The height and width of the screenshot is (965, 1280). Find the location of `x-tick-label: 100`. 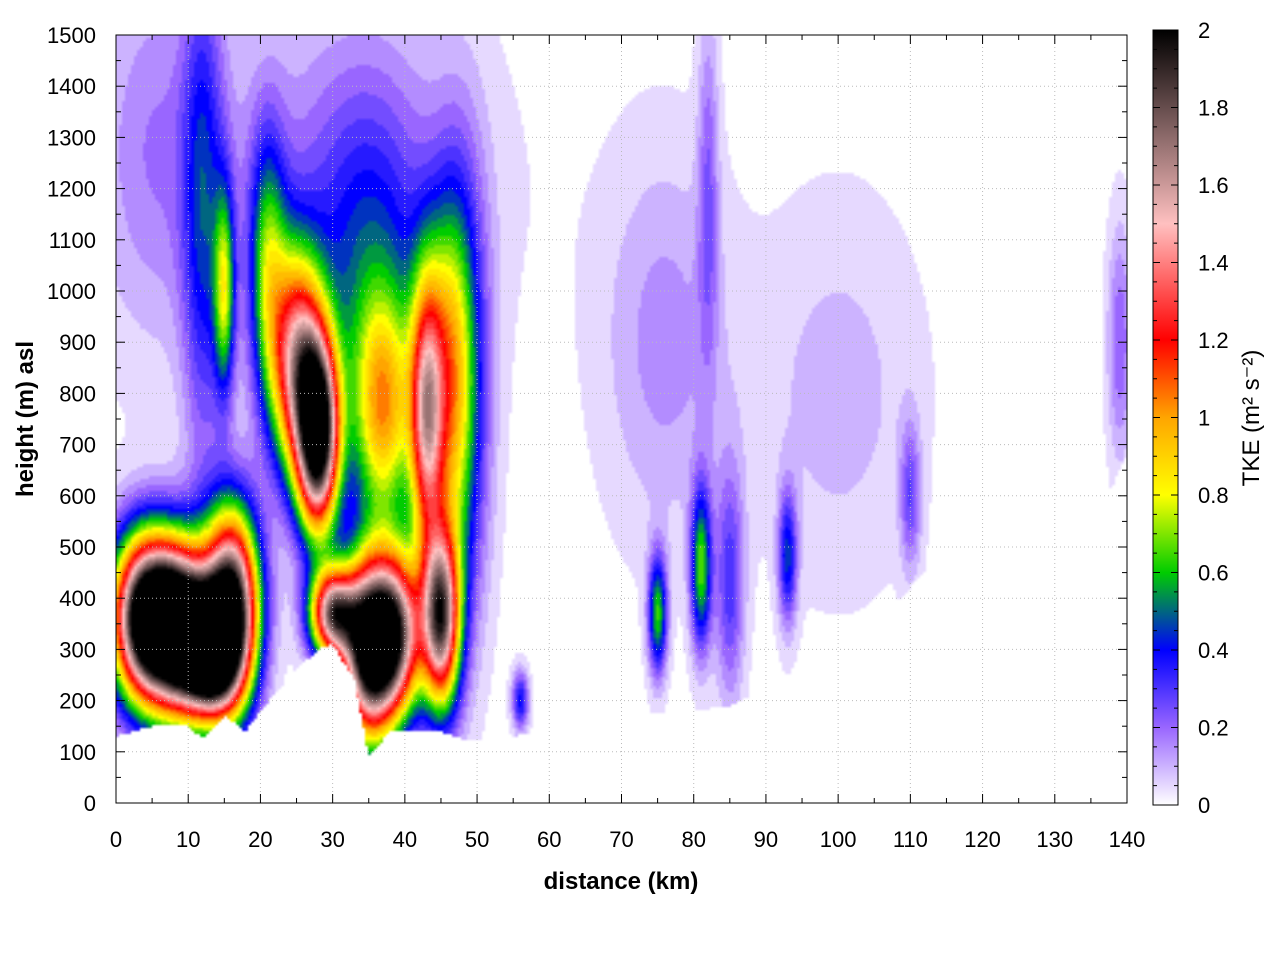

x-tick-label: 100 is located at coordinates (838, 839).